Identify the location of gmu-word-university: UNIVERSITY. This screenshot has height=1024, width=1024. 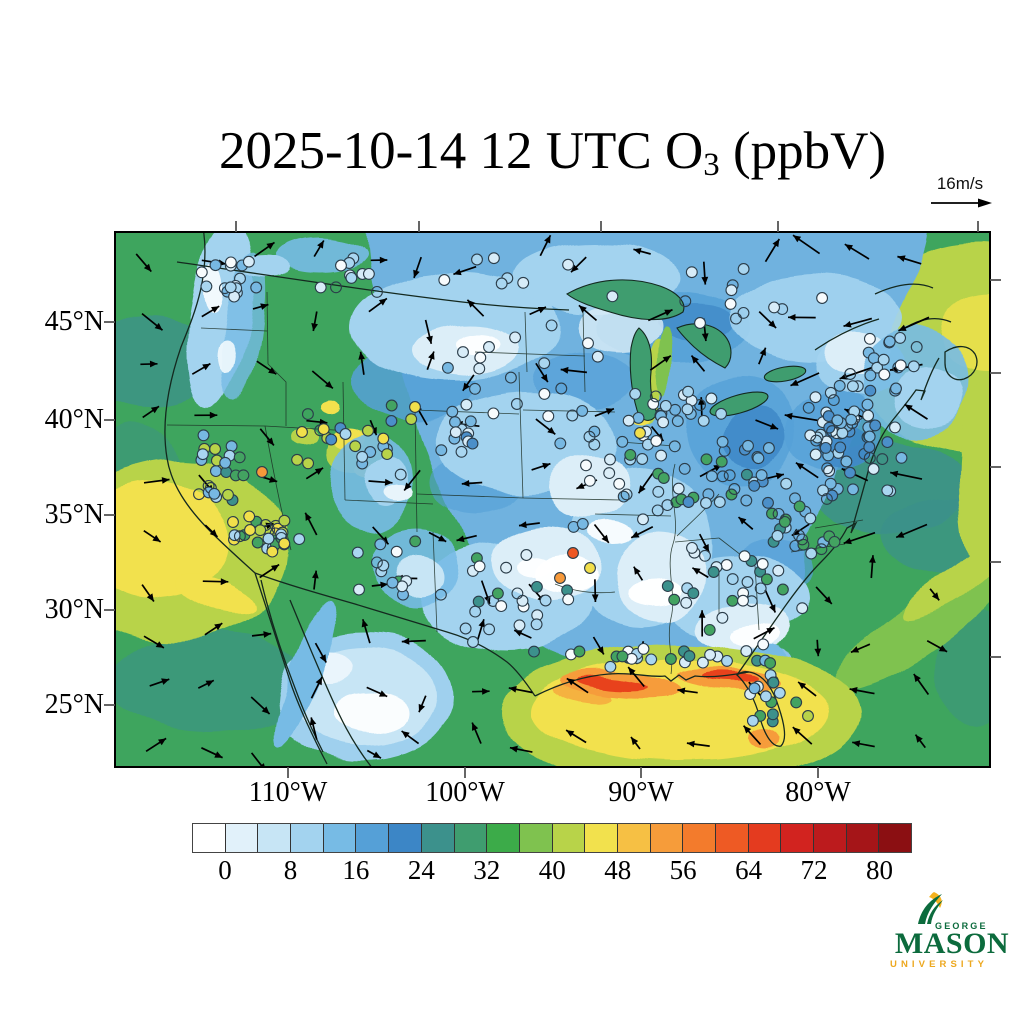
(939, 964).